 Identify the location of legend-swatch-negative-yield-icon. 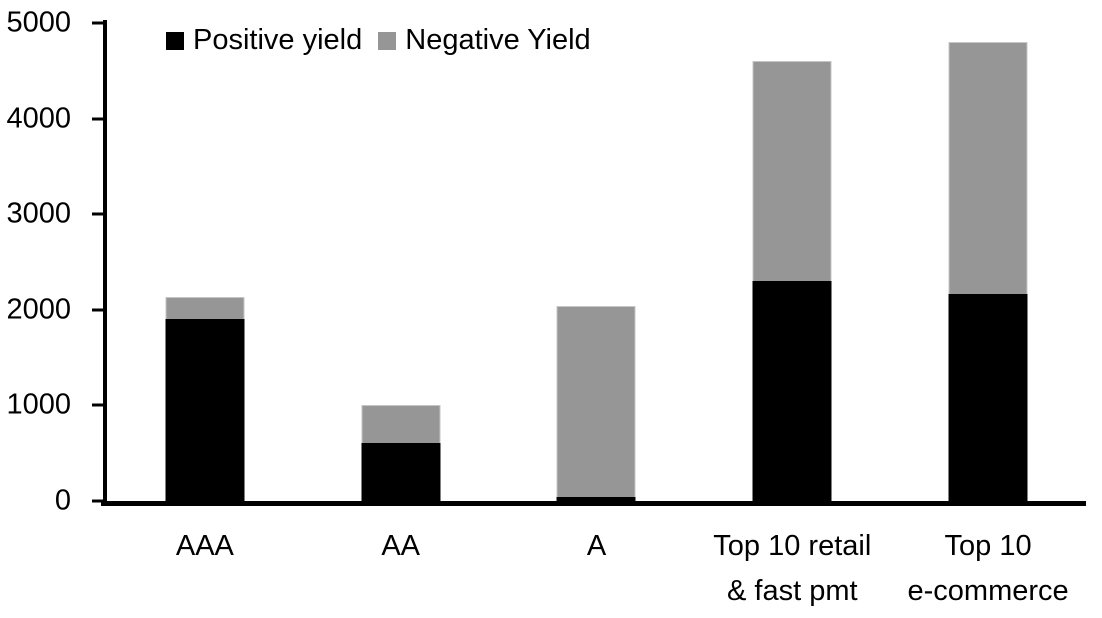
(387, 40).